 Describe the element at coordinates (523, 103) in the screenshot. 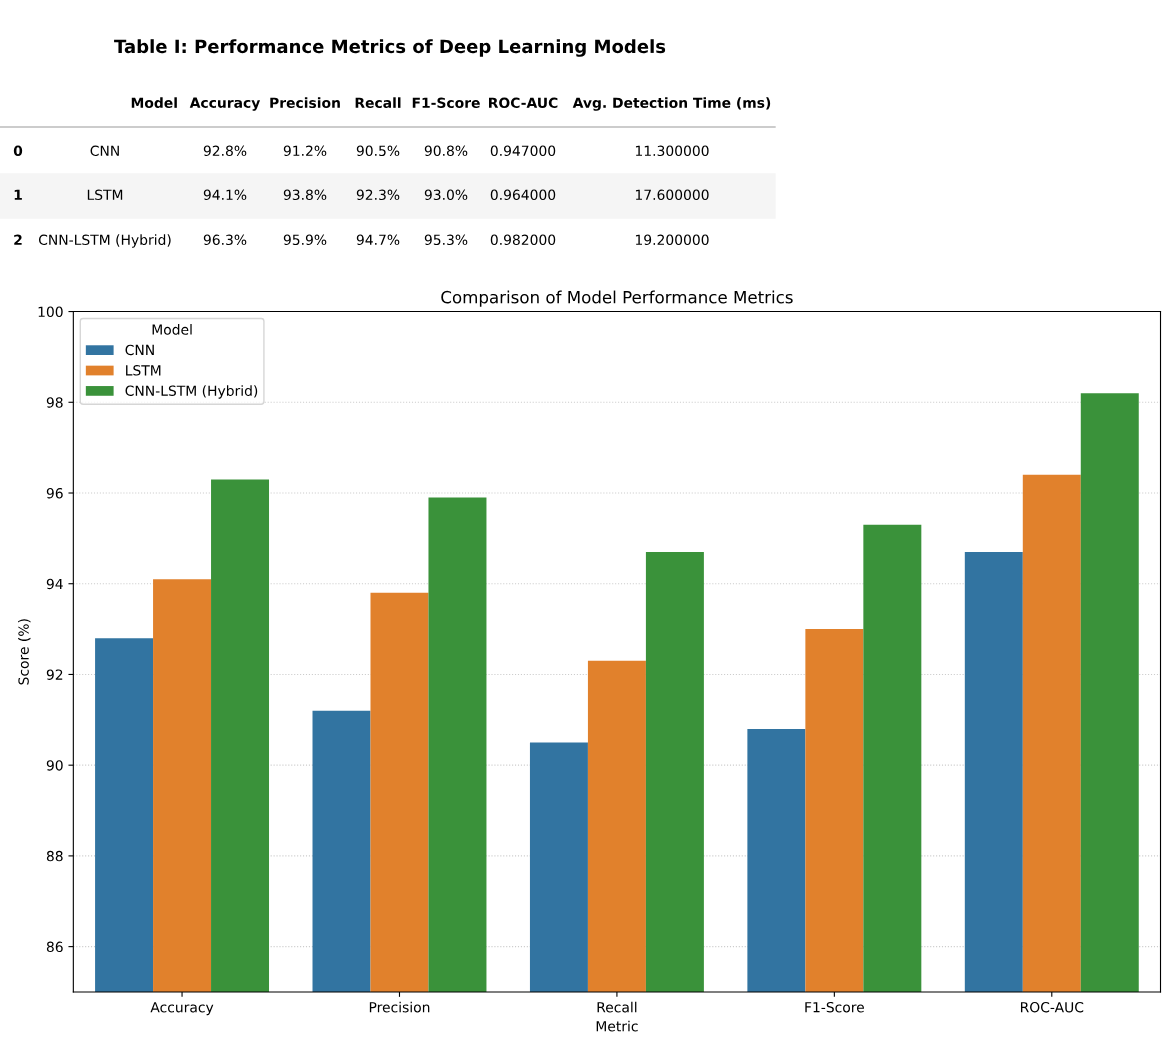

I see `category-label: ROC-AUC` at that location.